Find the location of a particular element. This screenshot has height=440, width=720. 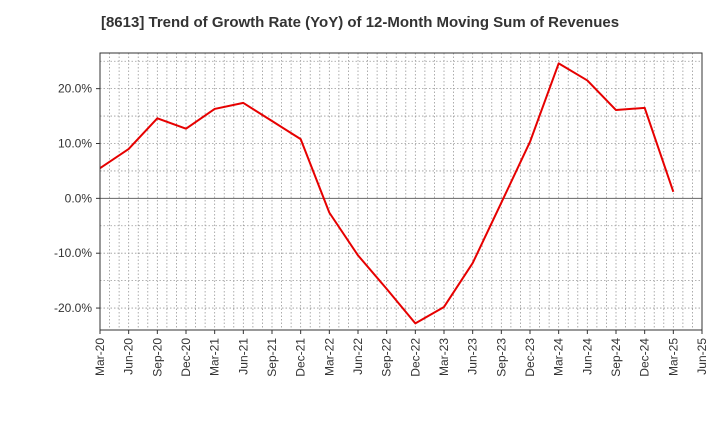

x-tick-label: Mar-24 is located at coordinates (559, 357).